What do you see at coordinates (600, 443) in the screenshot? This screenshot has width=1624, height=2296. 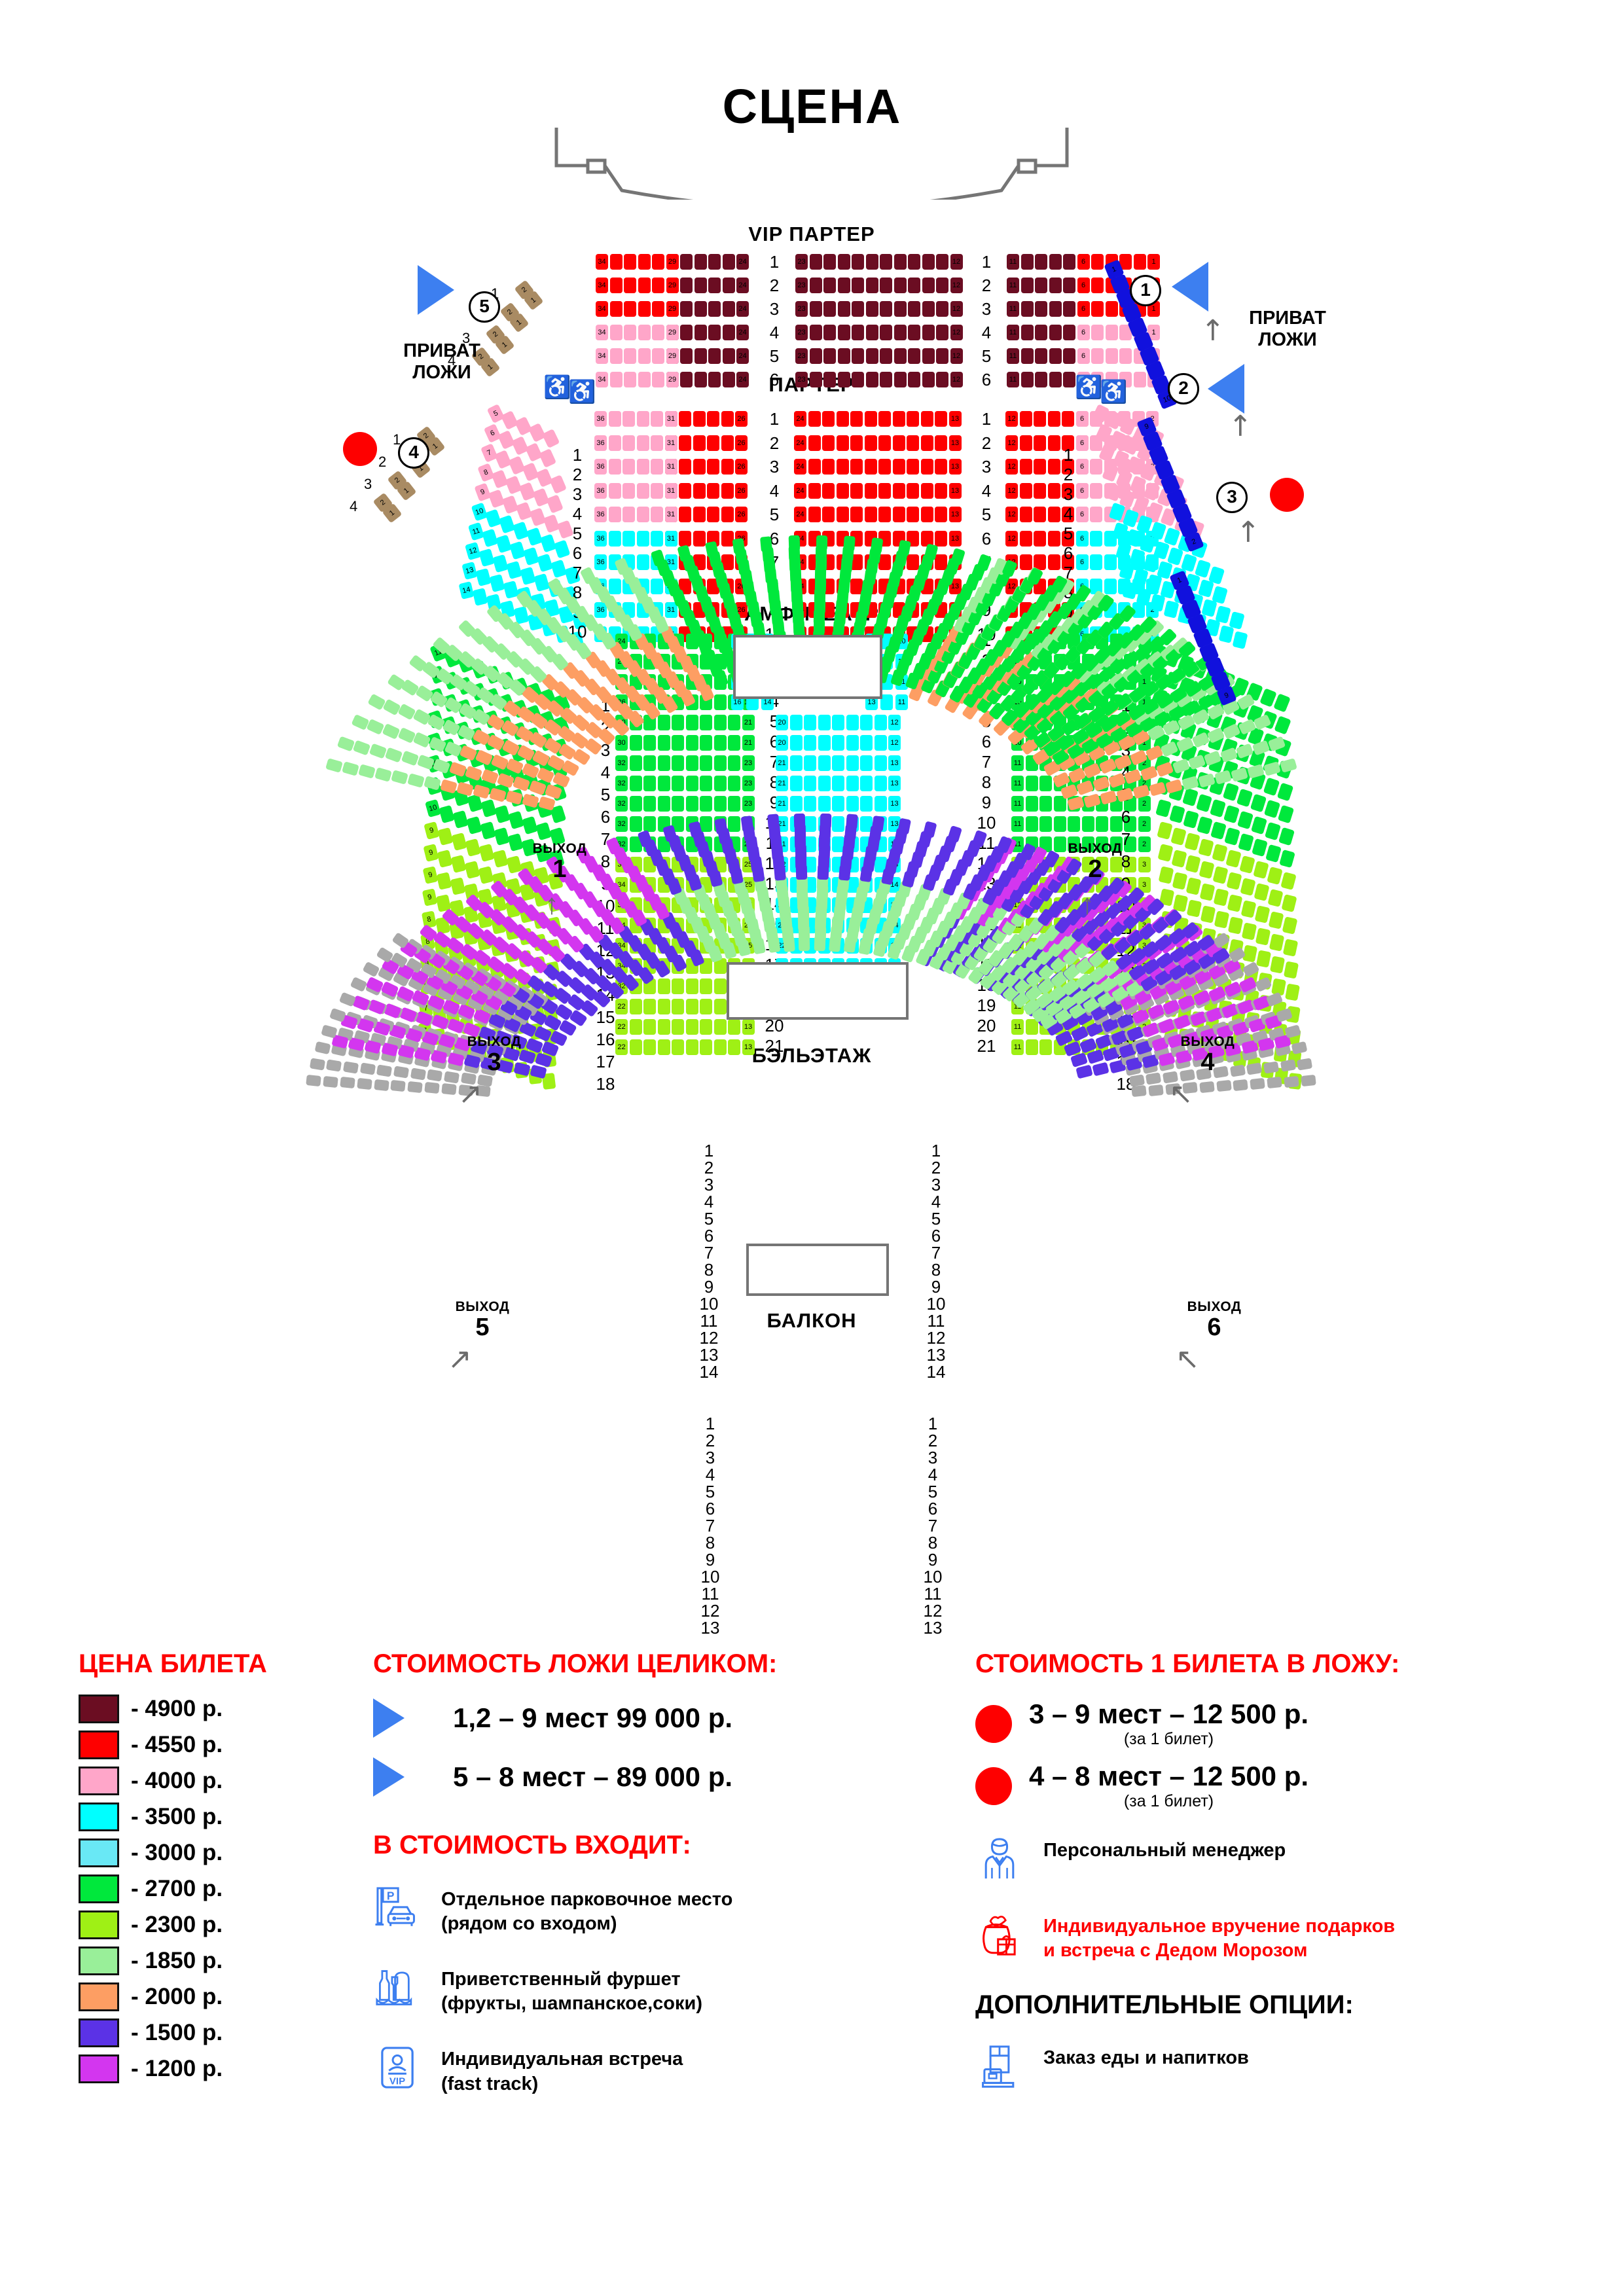 I see `seat: 36` at bounding box center [600, 443].